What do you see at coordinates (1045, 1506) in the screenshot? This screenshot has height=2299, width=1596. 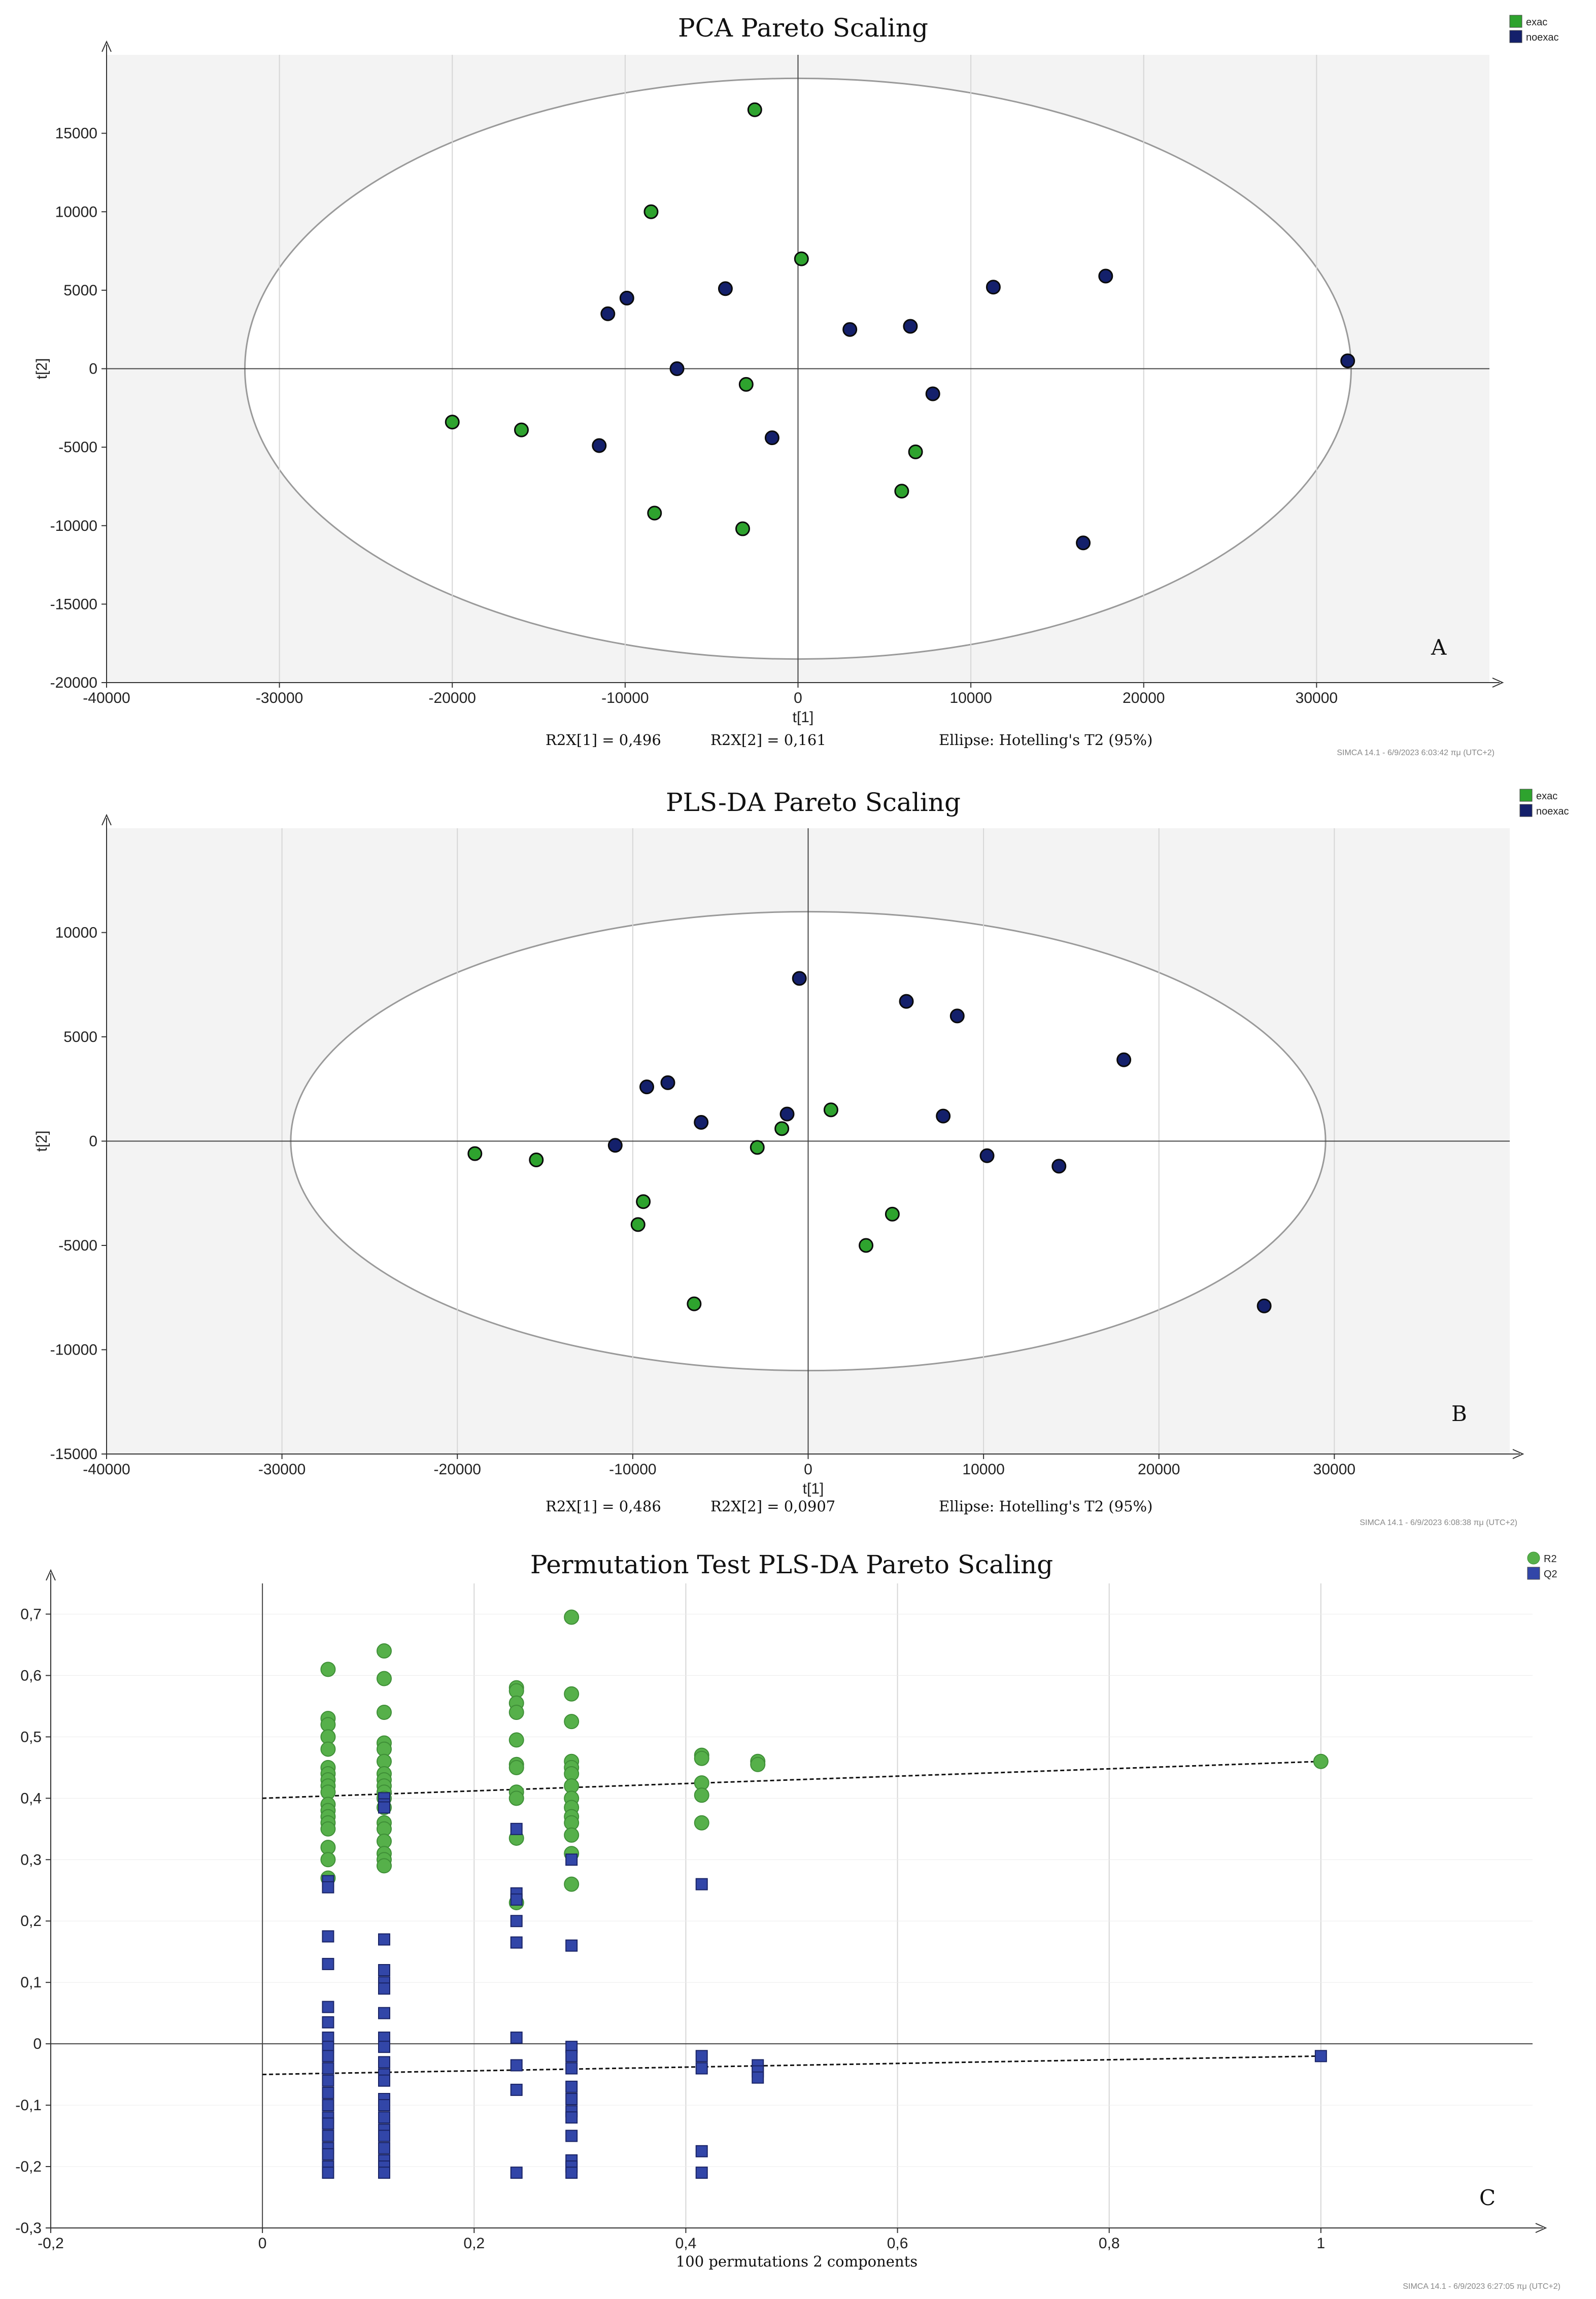 I see `ellipse-note: Ellipse: Hotelling's T2 (95%)` at bounding box center [1045, 1506].